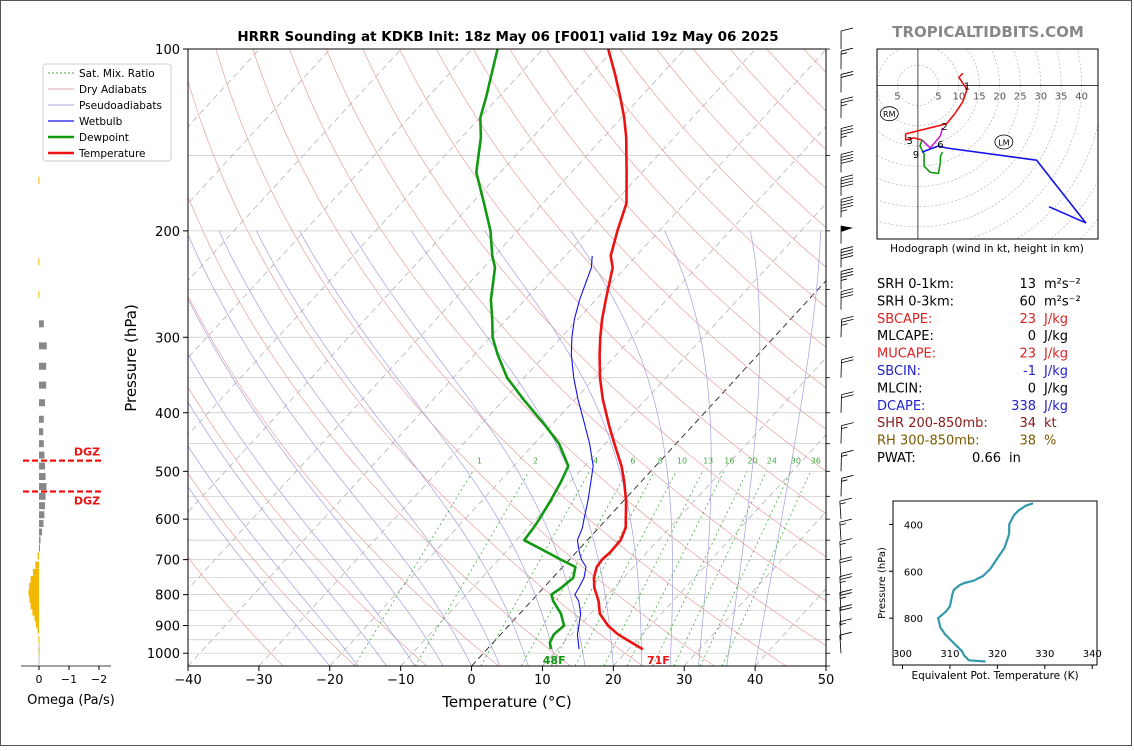 This screenshot has width=1134, height=751. Describe the element at coordinates (1055, 354) in the screenshot. I see `index-unit: J/kg` at that location.